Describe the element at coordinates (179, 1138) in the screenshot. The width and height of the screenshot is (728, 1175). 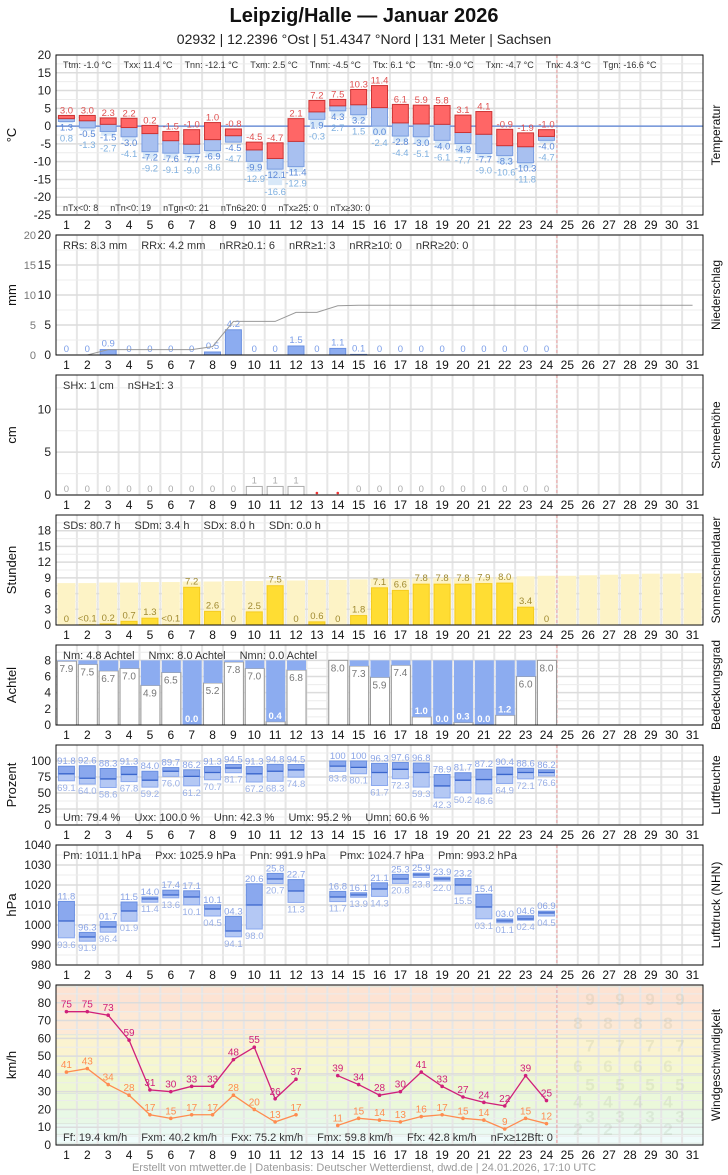
I see `stat-label: Fxm: 40.2 km/h` at that location.